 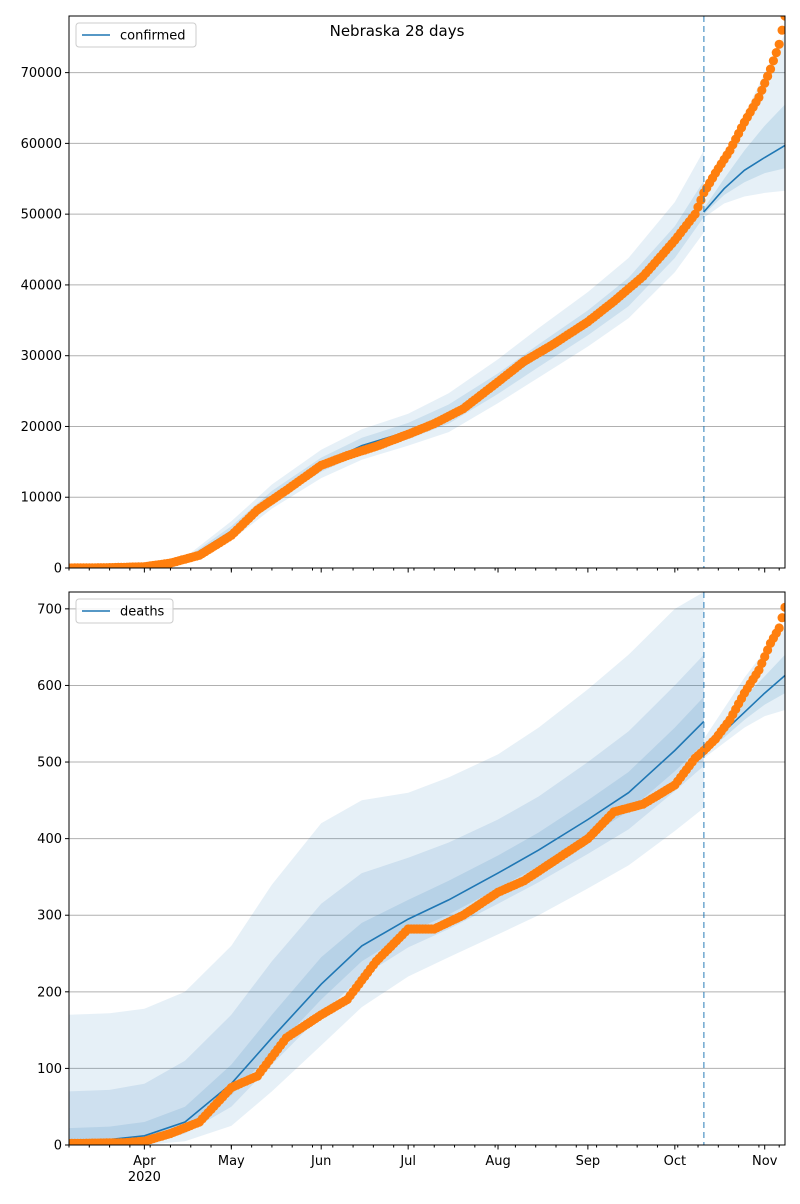 I want to click on confirmed-ytick-label: 70000, so click(x=41, y=73).